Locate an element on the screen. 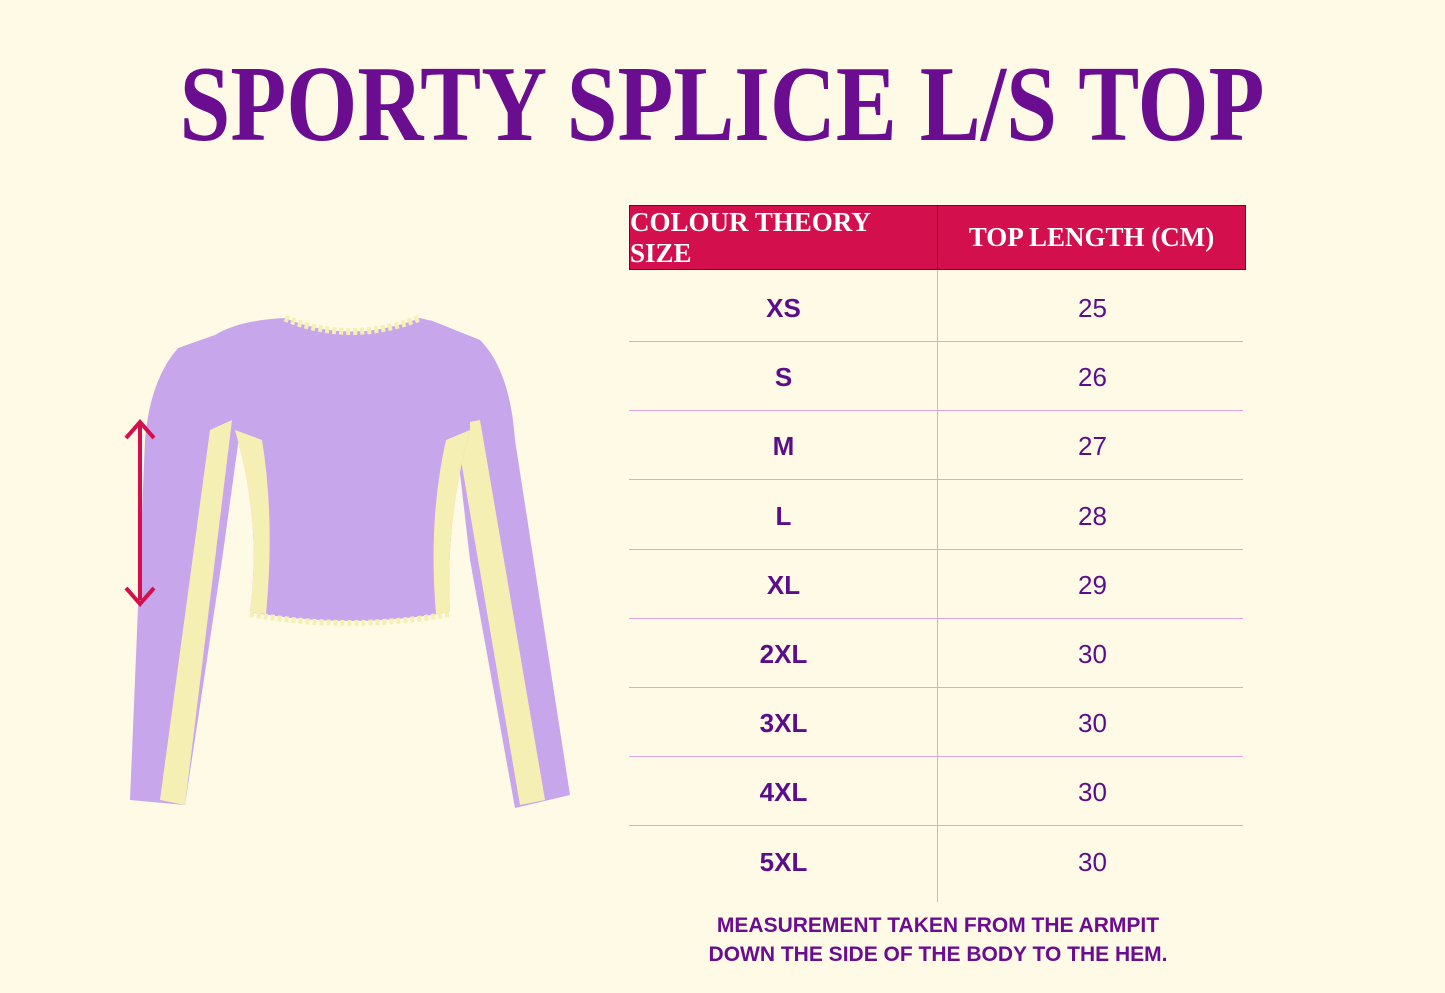  size-cell: XL is located at coordinates (783, 584).